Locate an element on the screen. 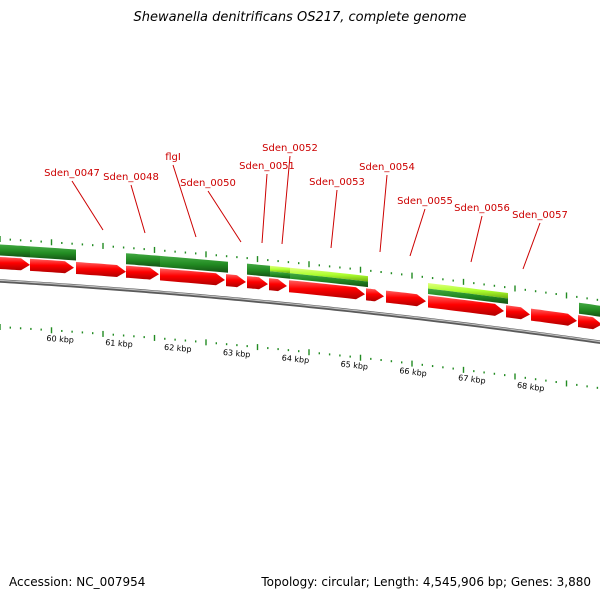 The image size is (600, 600). kbp-scale-label: 61 kbp is located at coordinates (119, 343).